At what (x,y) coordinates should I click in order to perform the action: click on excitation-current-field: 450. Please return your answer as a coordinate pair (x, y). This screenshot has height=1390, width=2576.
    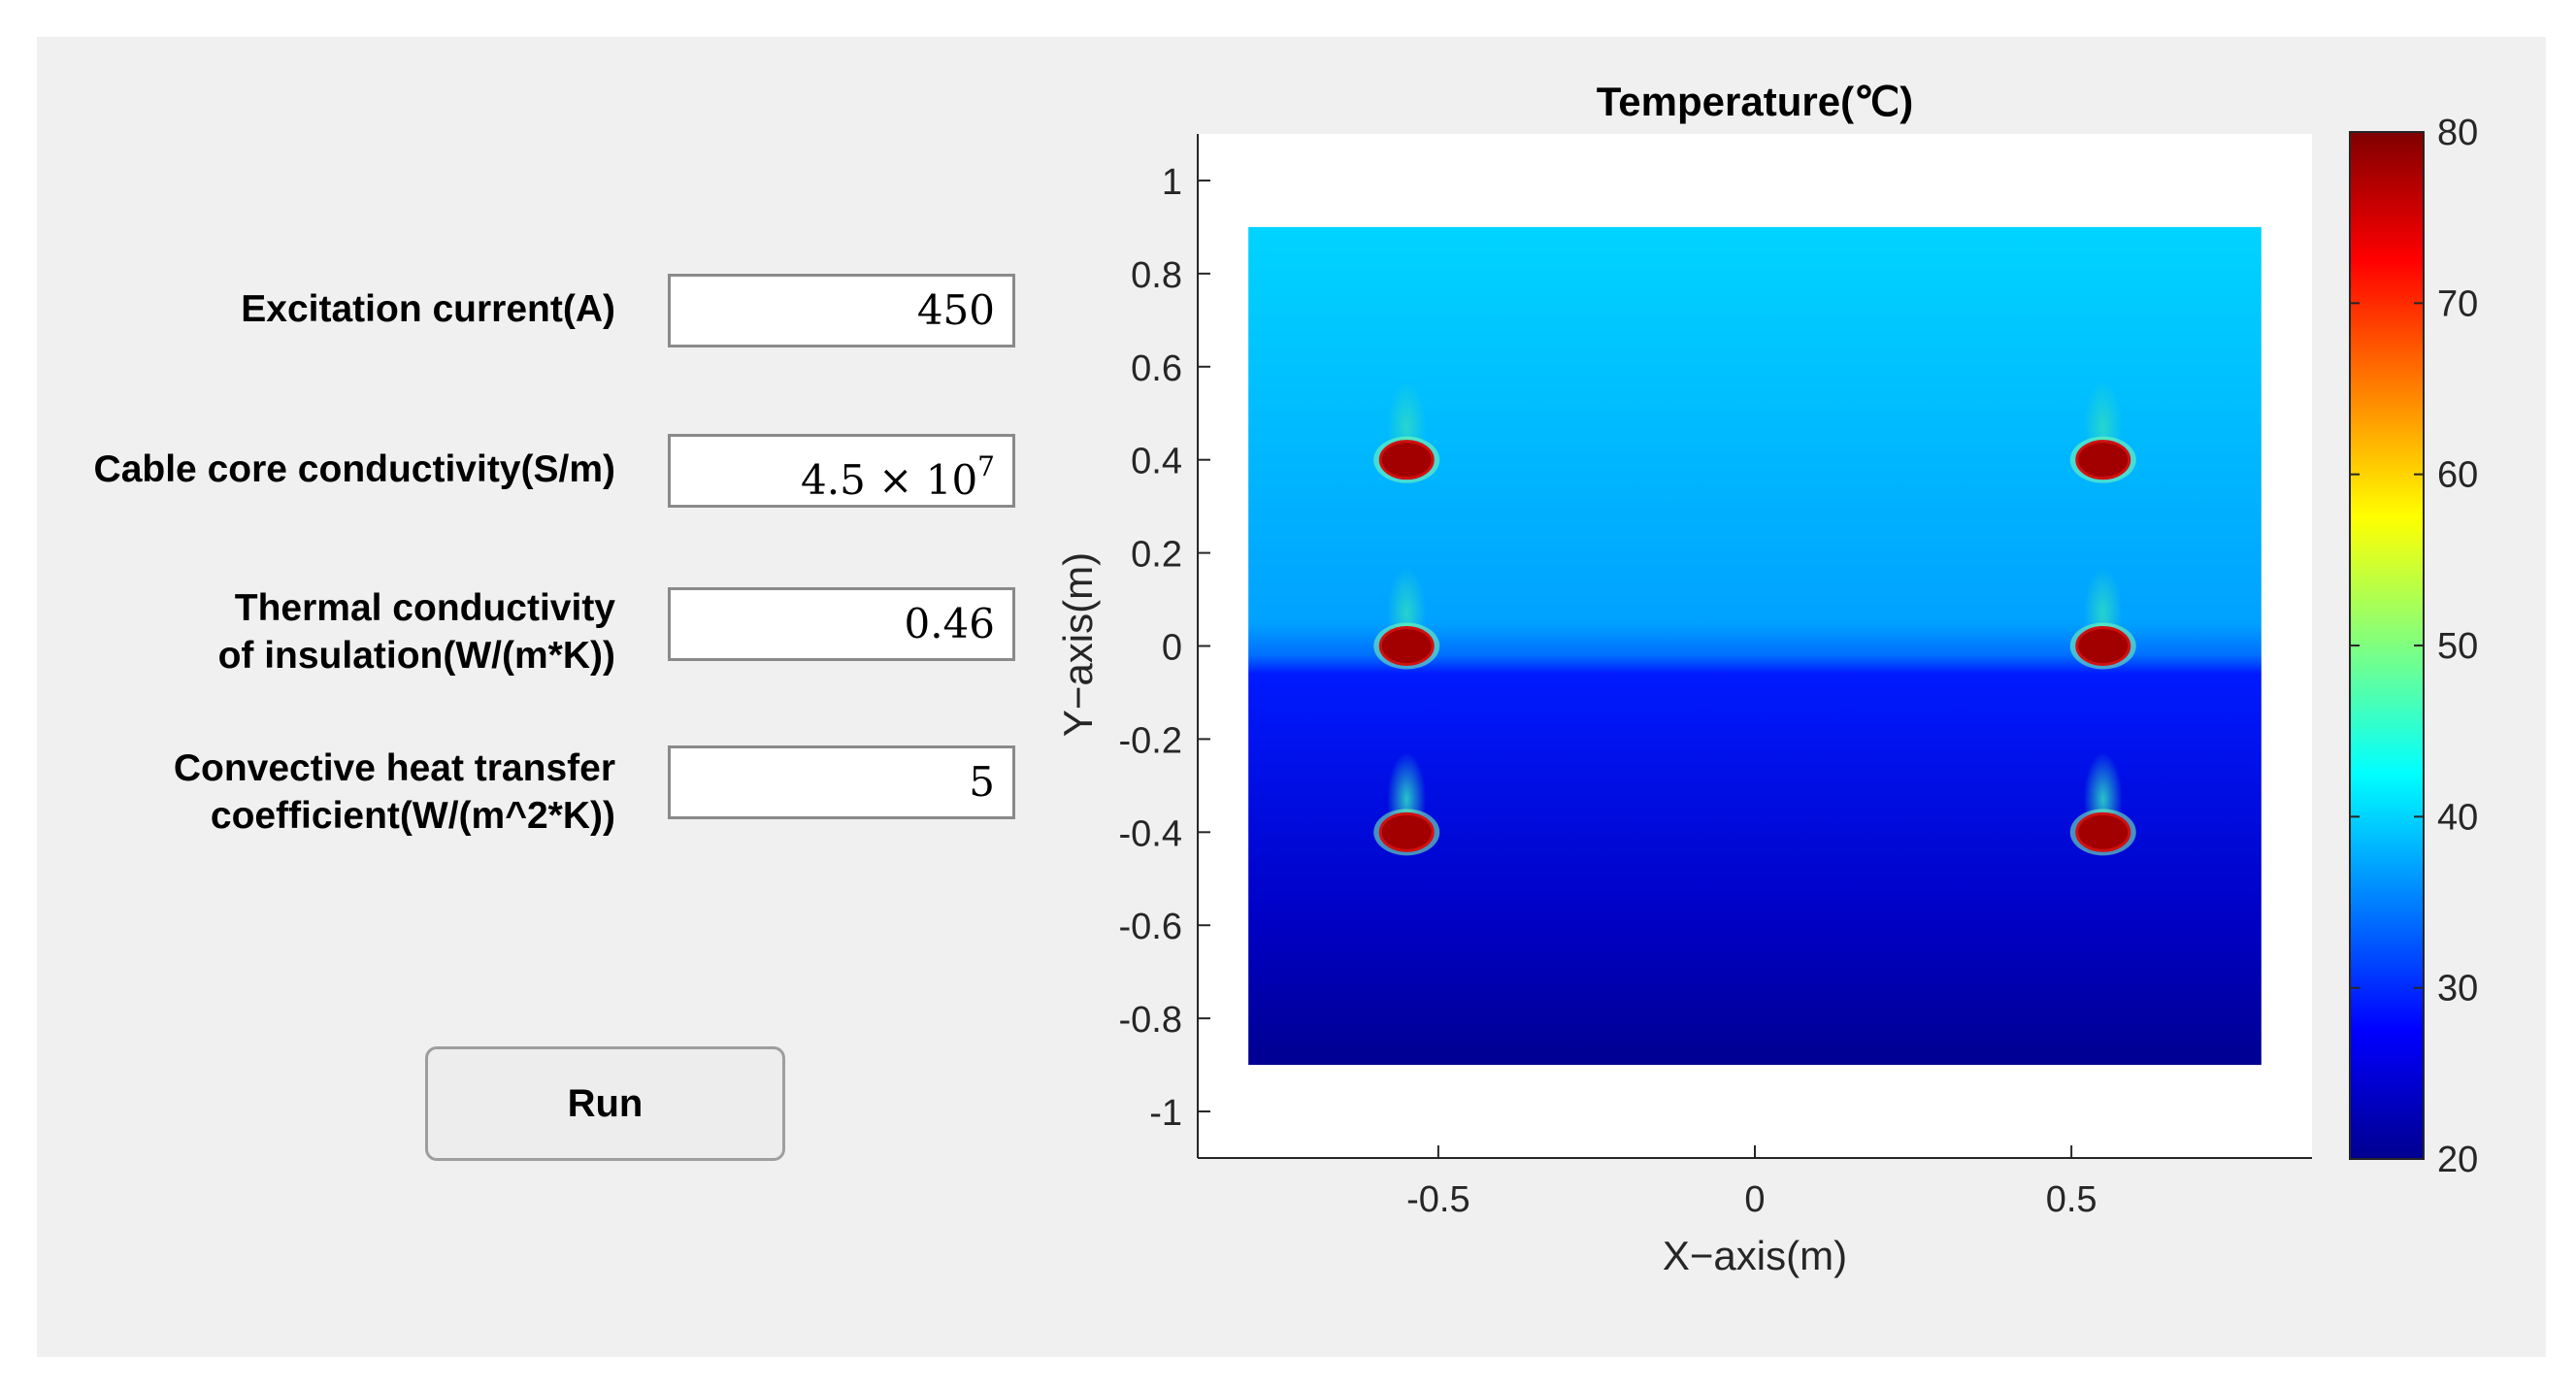
    Looking at the image, I should click on (841, 311).